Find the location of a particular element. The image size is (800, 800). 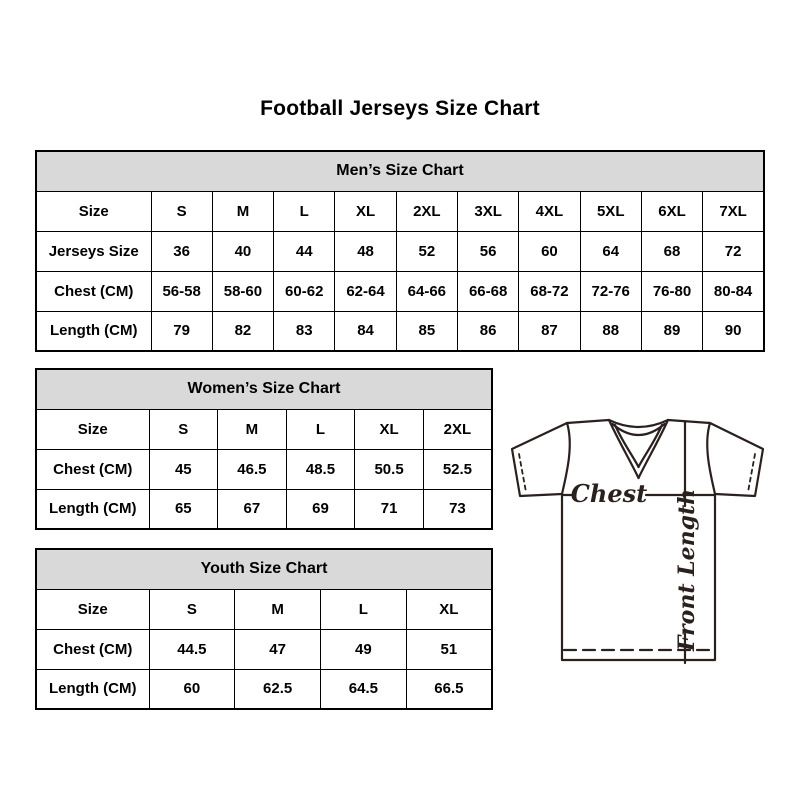

column-header-cell: M is located at coordinates (277, 609).